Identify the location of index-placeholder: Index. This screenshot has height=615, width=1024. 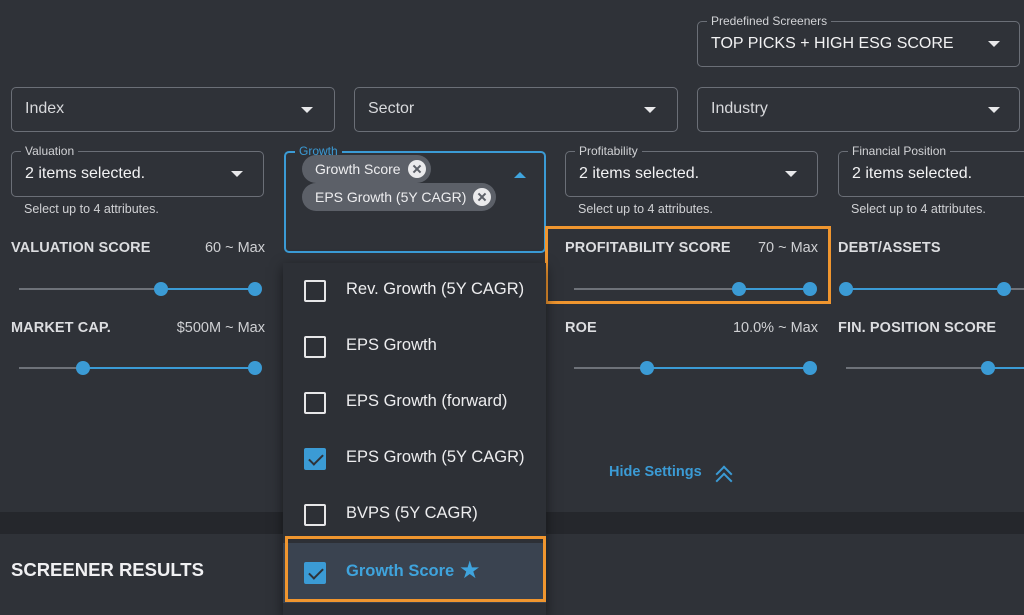
(45, 108).